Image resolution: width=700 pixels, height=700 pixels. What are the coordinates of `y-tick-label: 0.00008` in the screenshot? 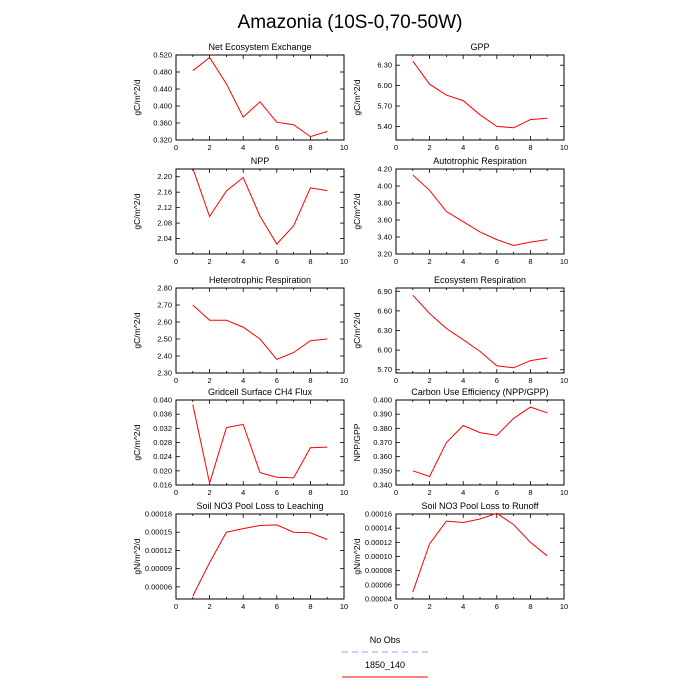 It's located at (378, 570).